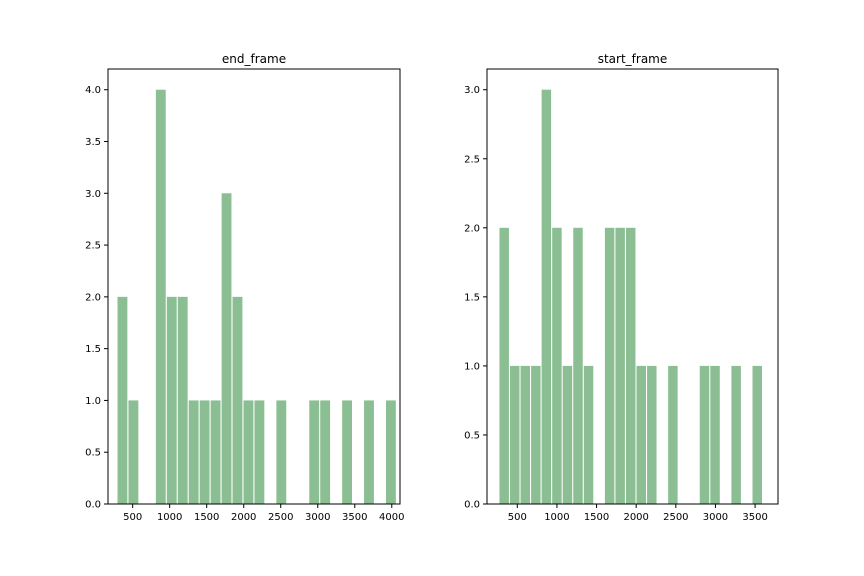 The height and width of the screenshot is (576, 864). I want to click on start-frame-y-tick-label: 2.5, so click(472, 159).